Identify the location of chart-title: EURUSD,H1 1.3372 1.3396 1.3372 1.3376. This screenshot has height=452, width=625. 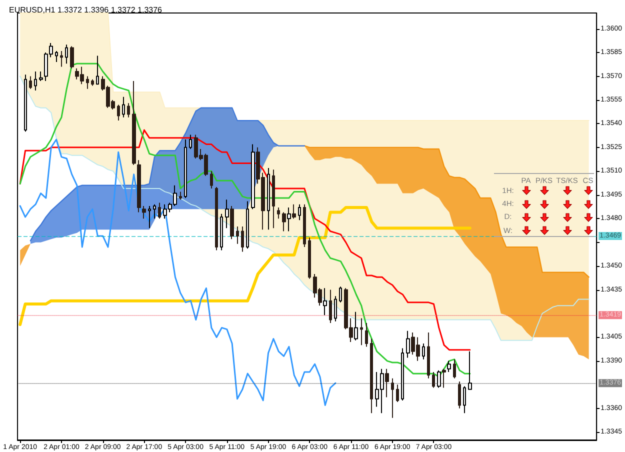
(86, 10).